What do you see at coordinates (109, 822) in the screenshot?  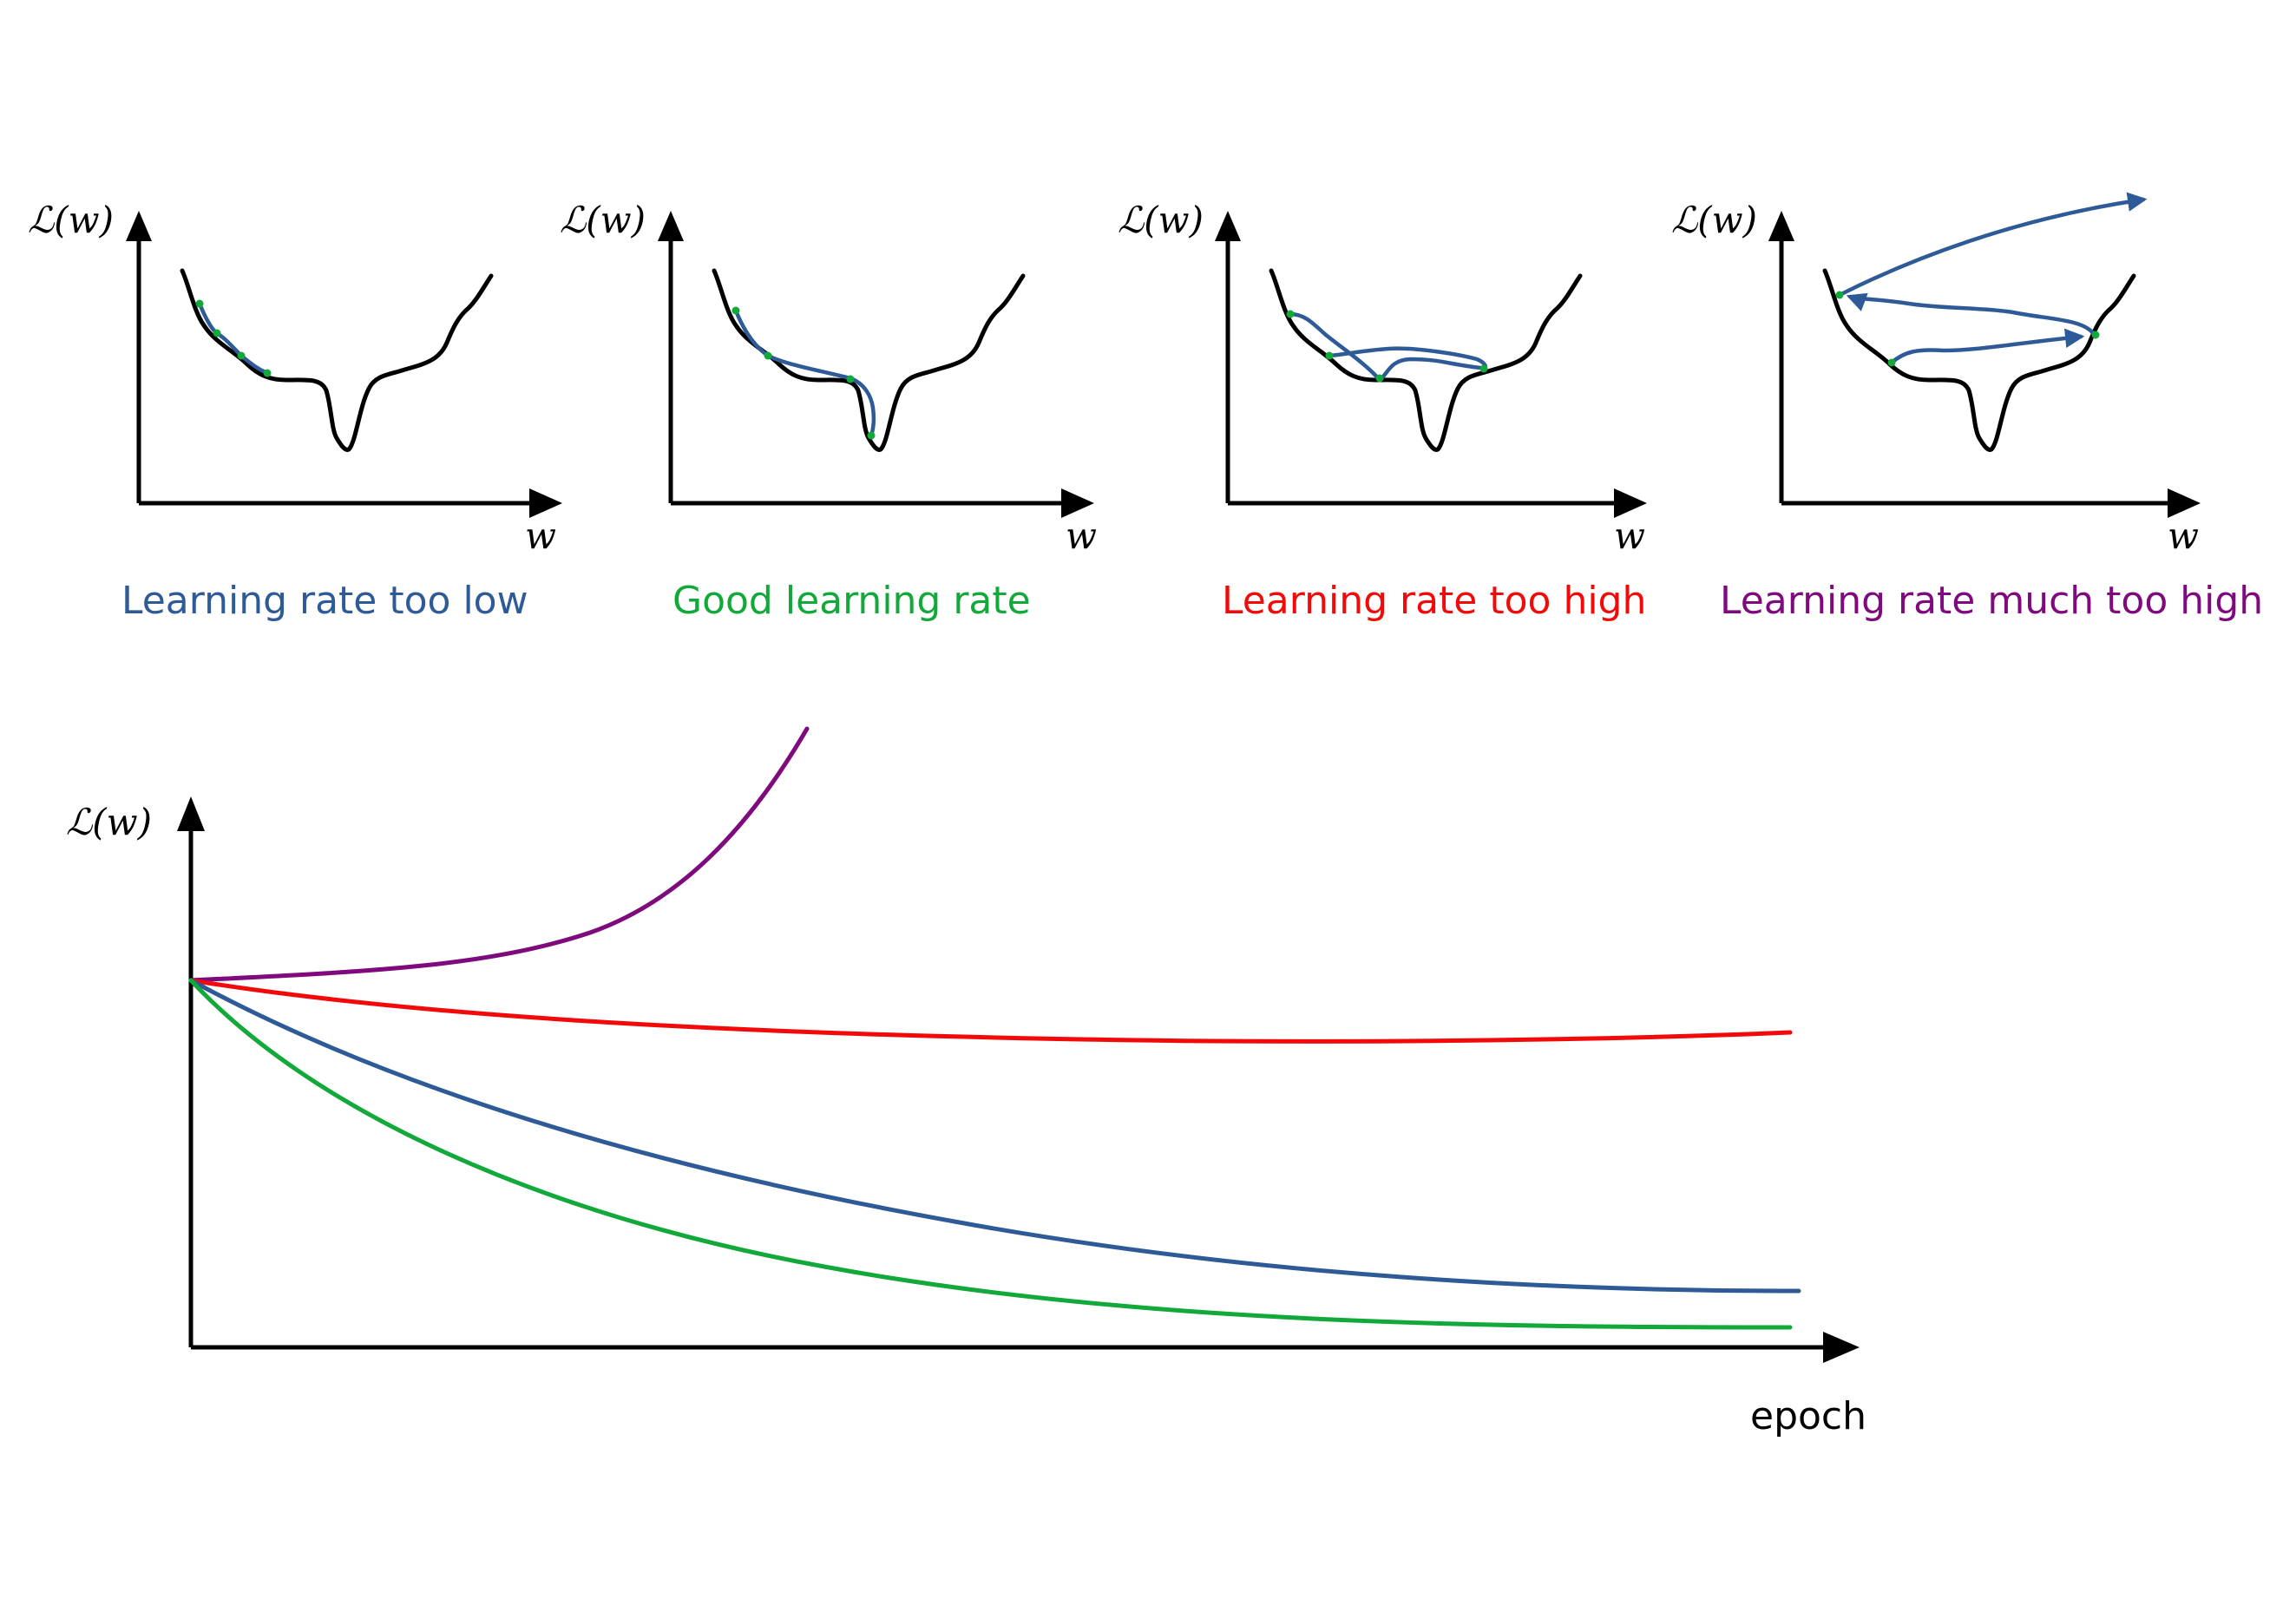 I see `main-y-axis-label: ℒ(w)` at bounding box center [109, 822].